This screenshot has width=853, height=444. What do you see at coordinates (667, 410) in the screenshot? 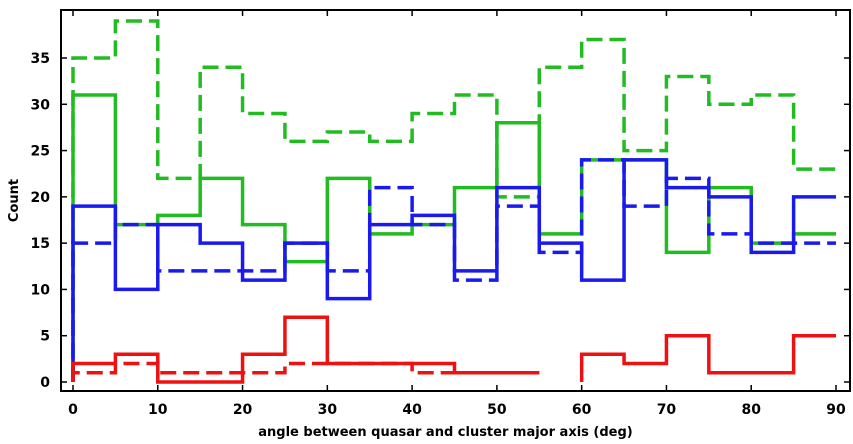
I see `x-tick-label: 70` at bounding box center [667, 410].